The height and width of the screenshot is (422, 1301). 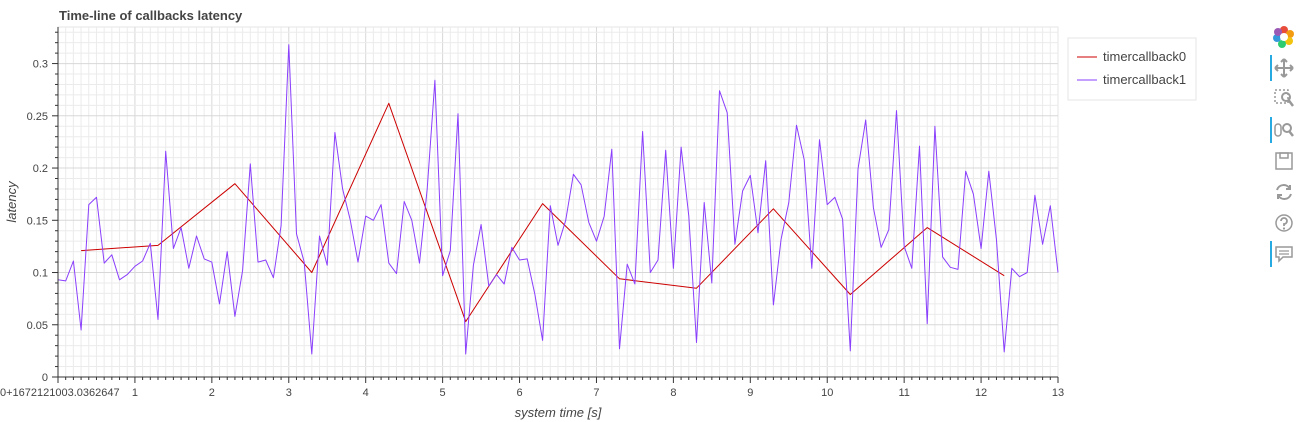 I want to click on y-tick-label: 0.05, so click(x=37, y=326).